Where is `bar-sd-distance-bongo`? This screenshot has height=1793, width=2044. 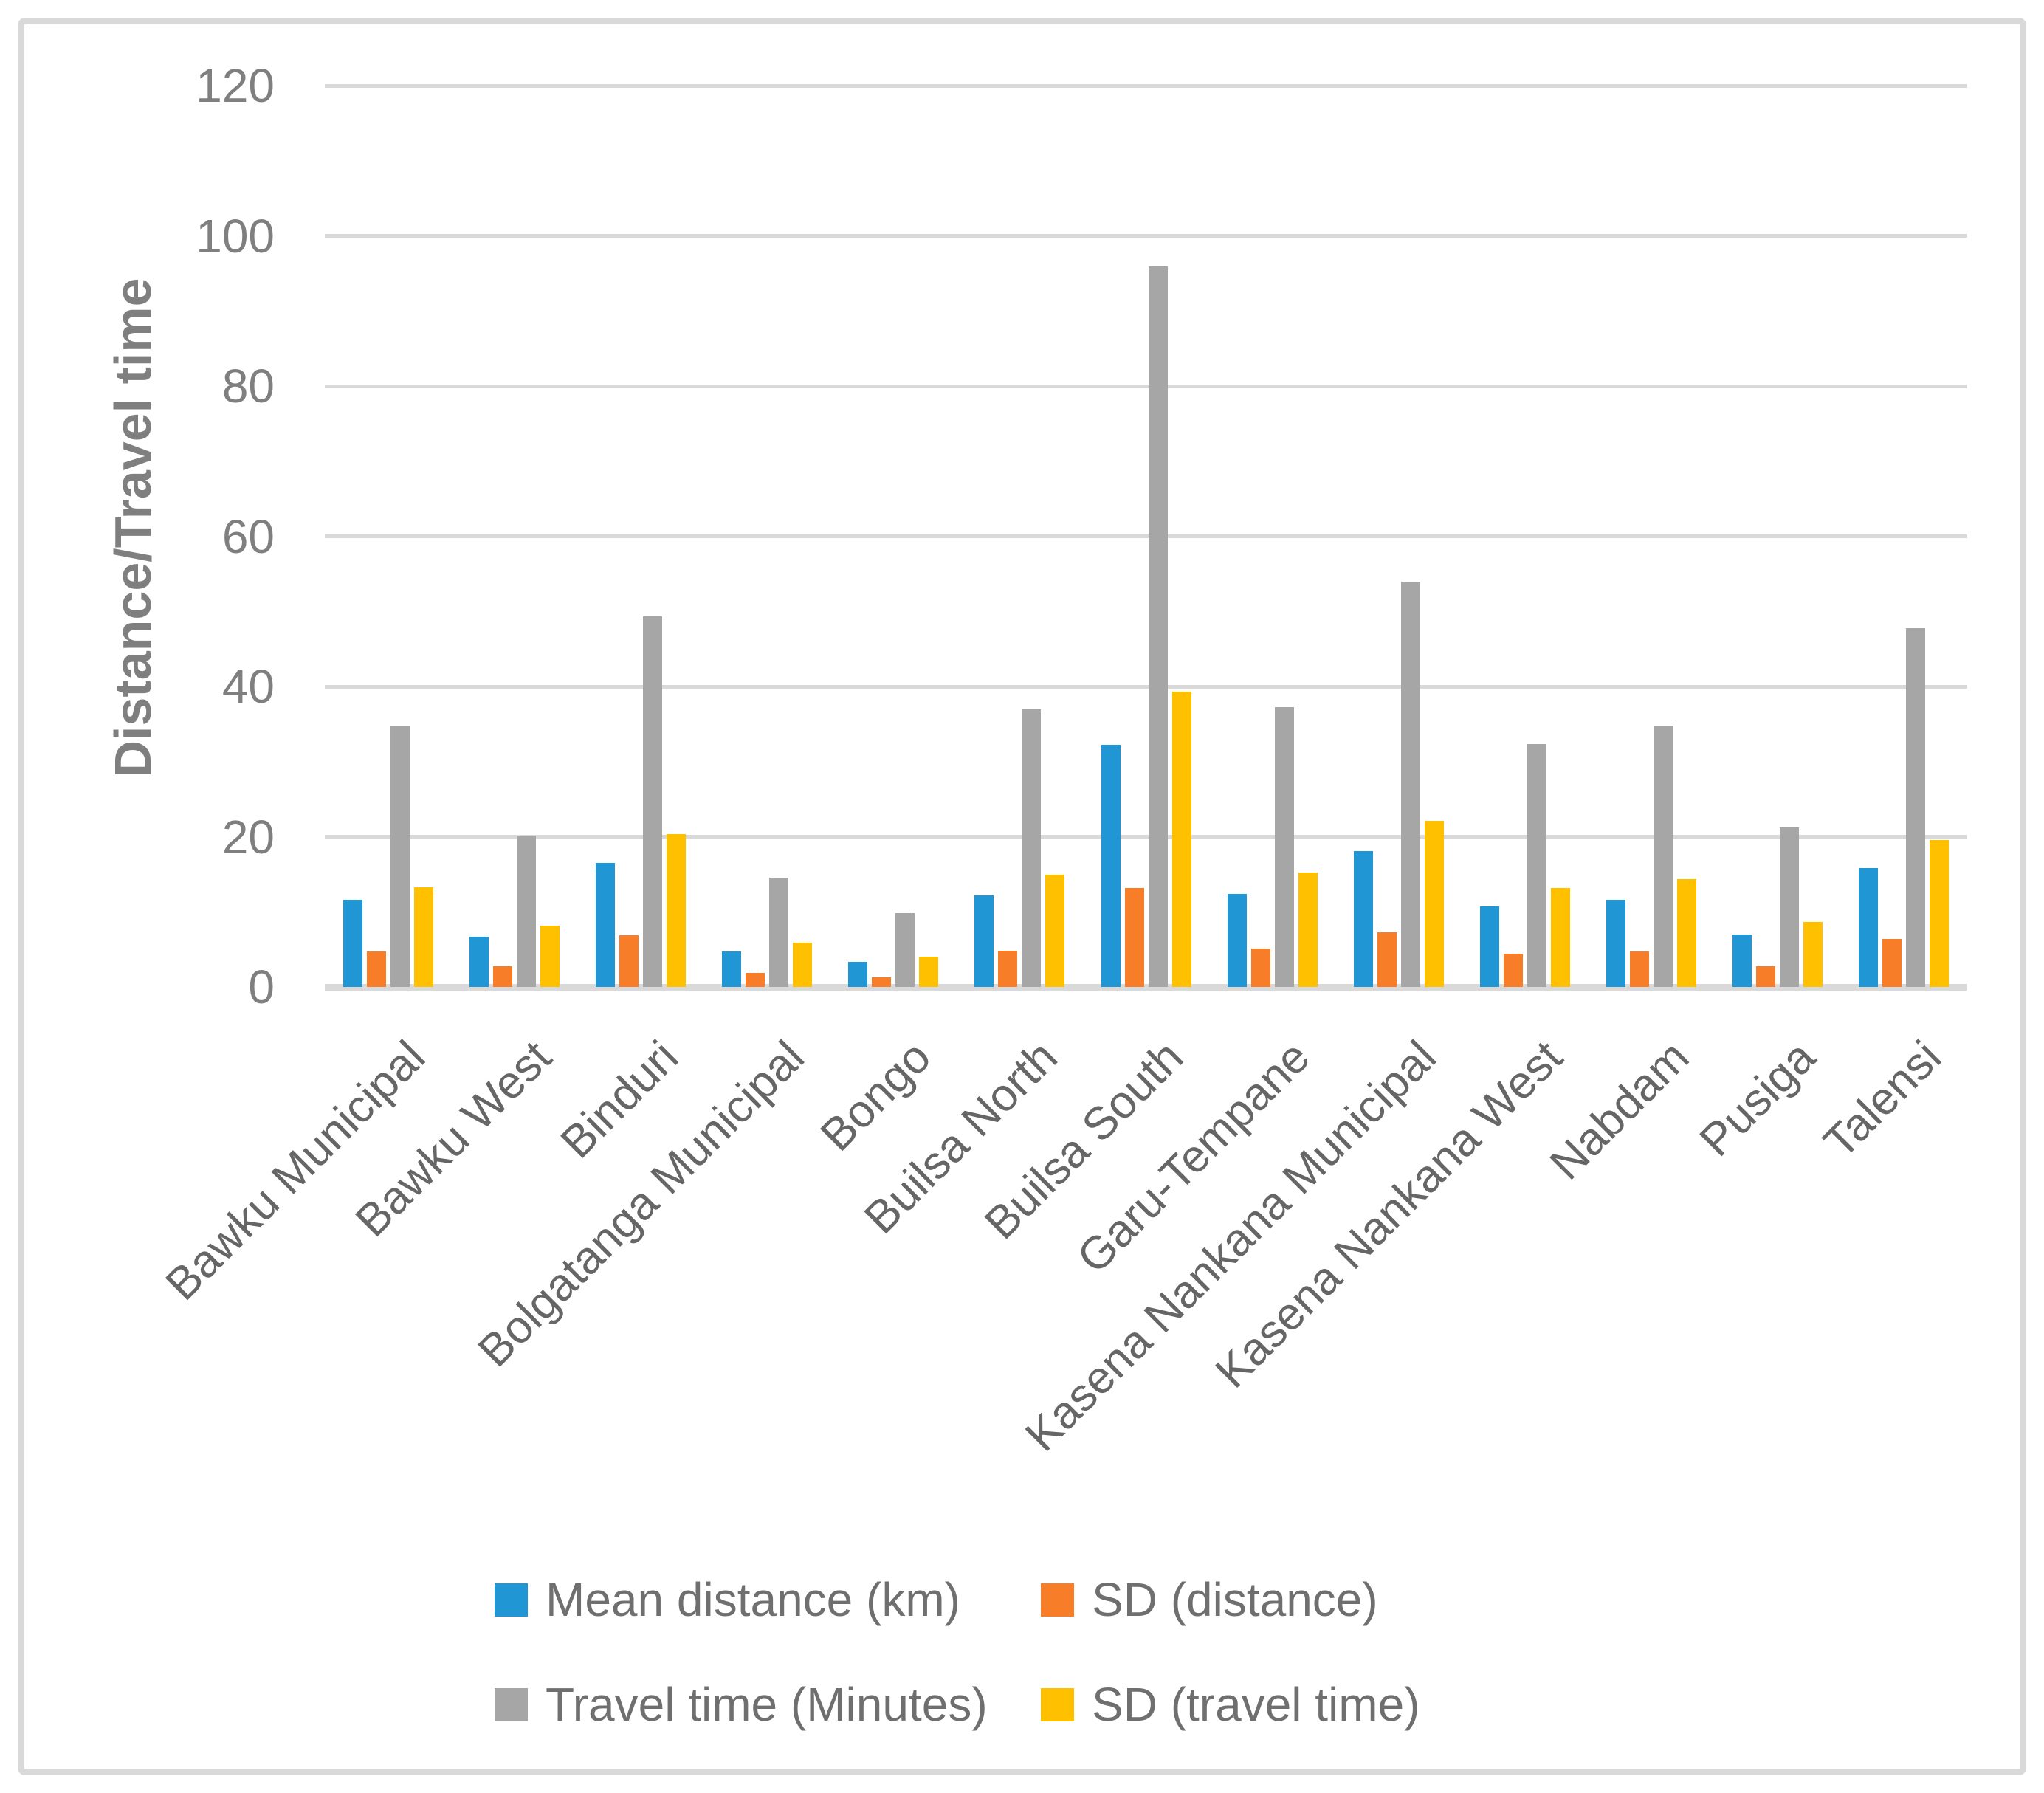
bar-sd-distance-bongo is located at coordinates (882, 982).